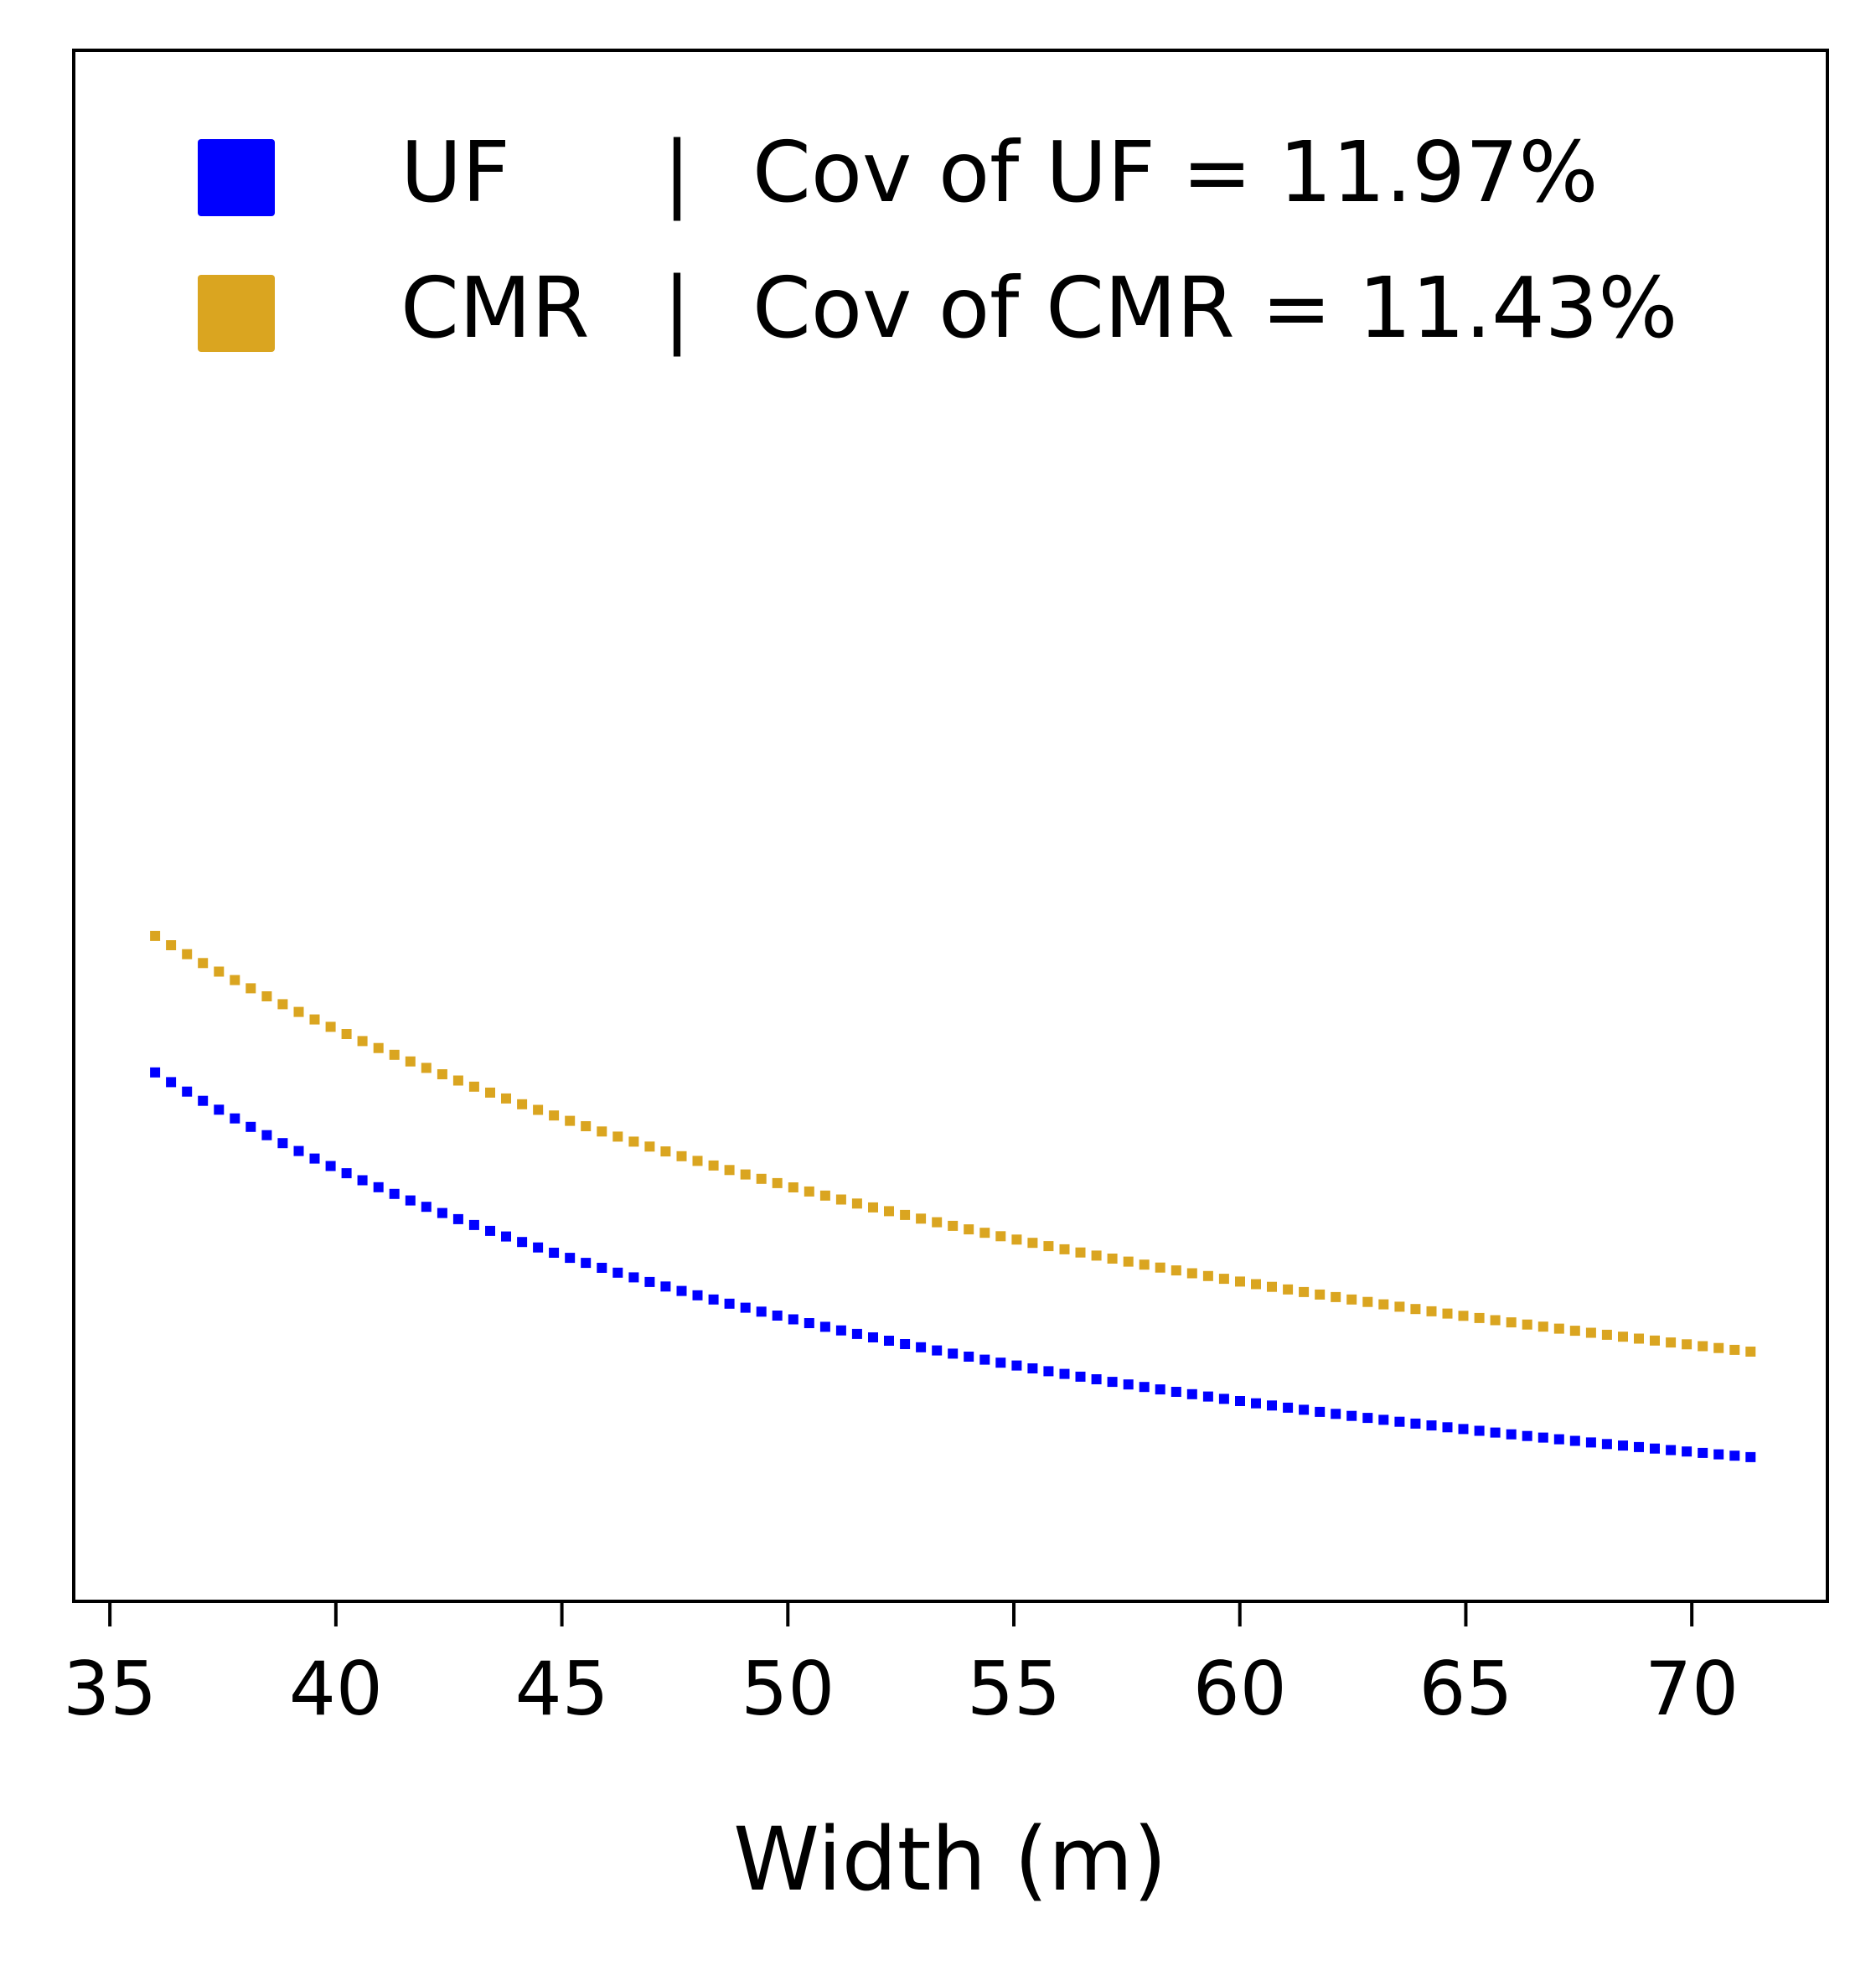  I want to click on x-tick-label-35: 35, so click(110, 1689).